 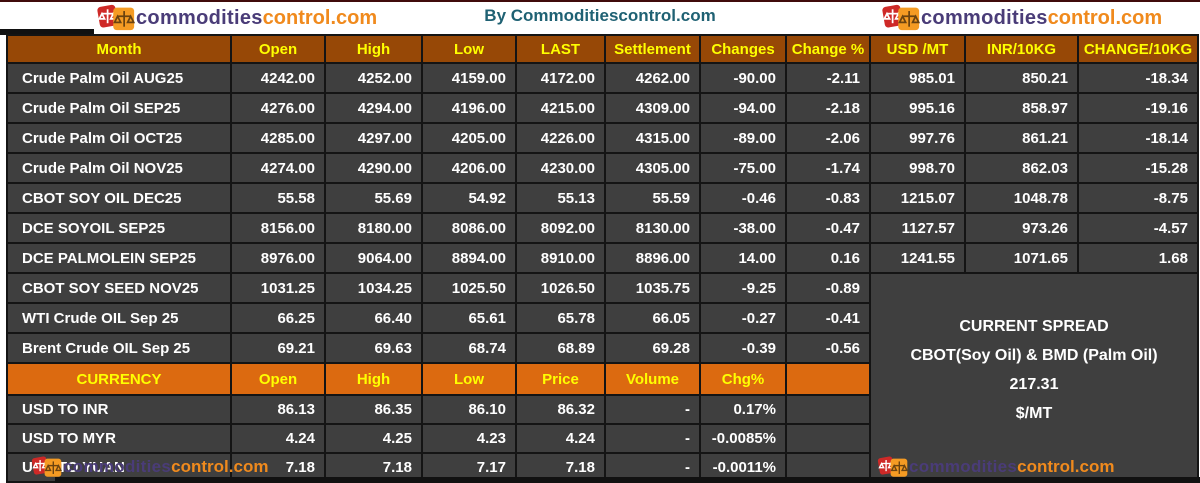 I want to click on top-left-black-bar, so click(x=47, y=32).